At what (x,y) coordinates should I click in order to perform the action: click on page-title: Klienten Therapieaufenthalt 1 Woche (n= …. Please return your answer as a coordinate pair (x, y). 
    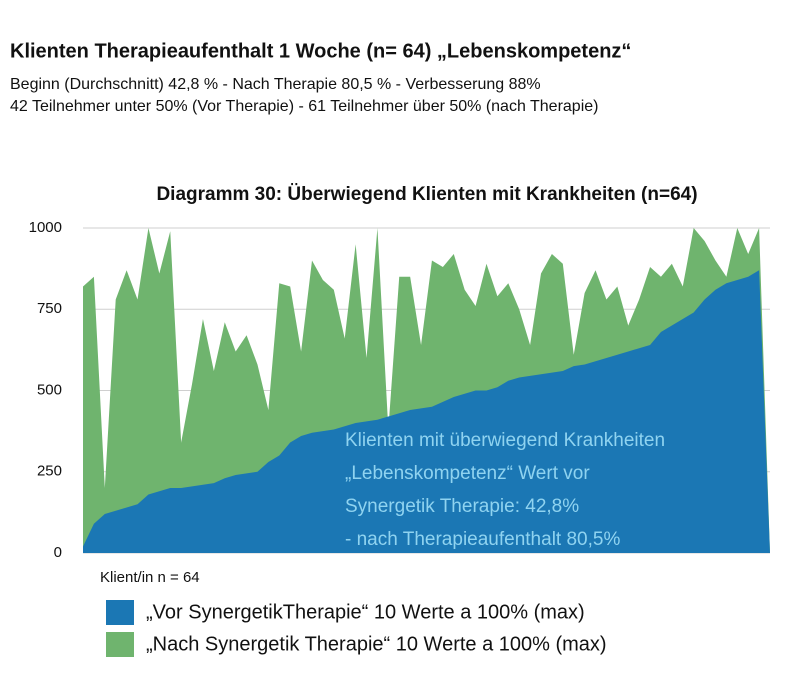
    Looking at the image, I should click on (320, 51).